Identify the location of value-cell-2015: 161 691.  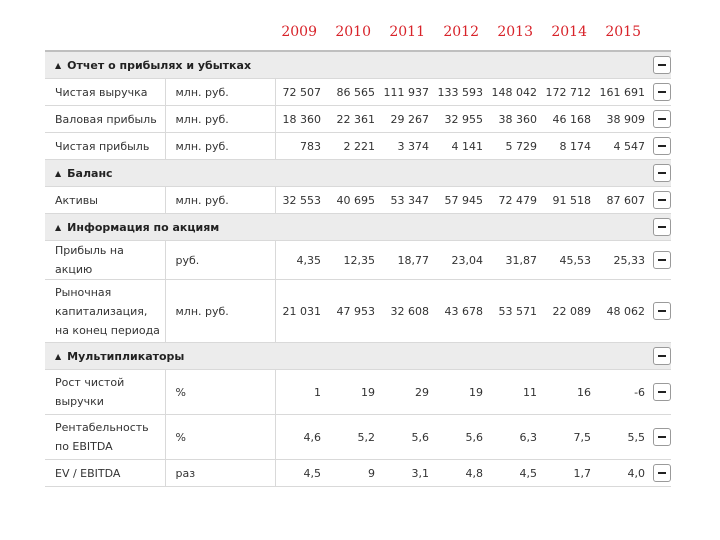
(626, 92).